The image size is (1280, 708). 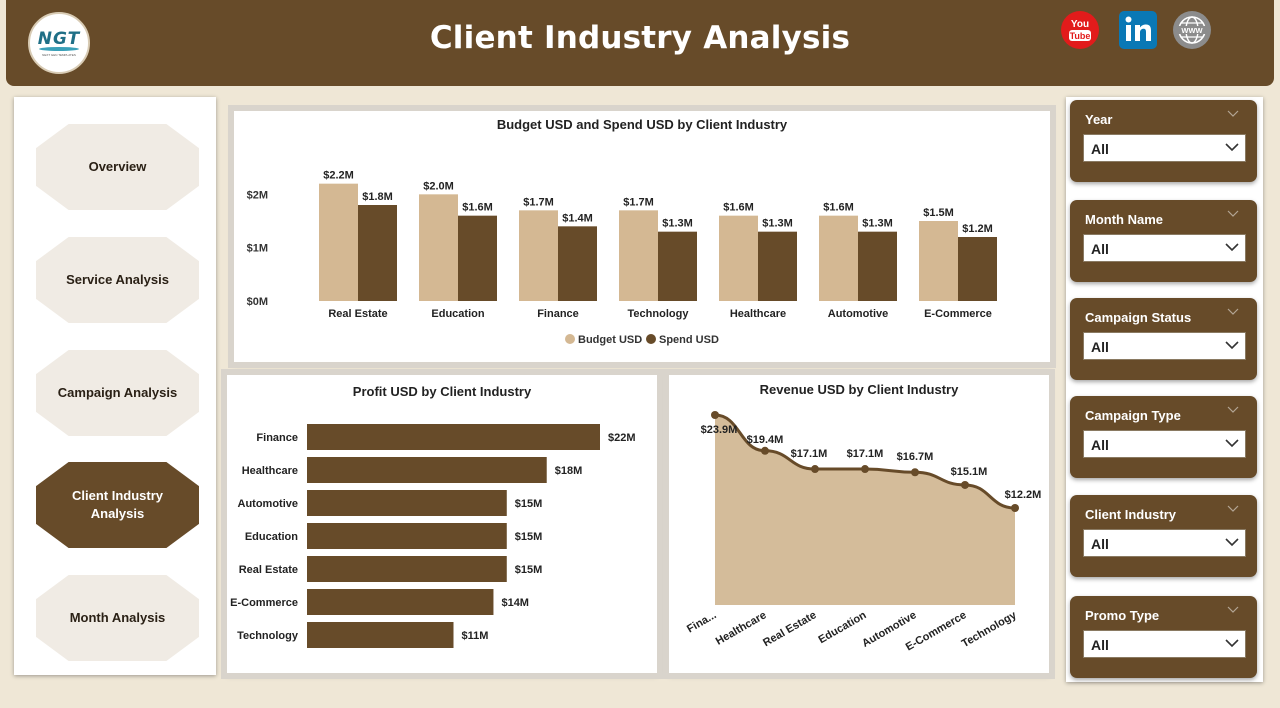 What do you see at coordinates (475, 636) in the screenshot?
I see `data-label: $11M` at bounding box center [475, 636].